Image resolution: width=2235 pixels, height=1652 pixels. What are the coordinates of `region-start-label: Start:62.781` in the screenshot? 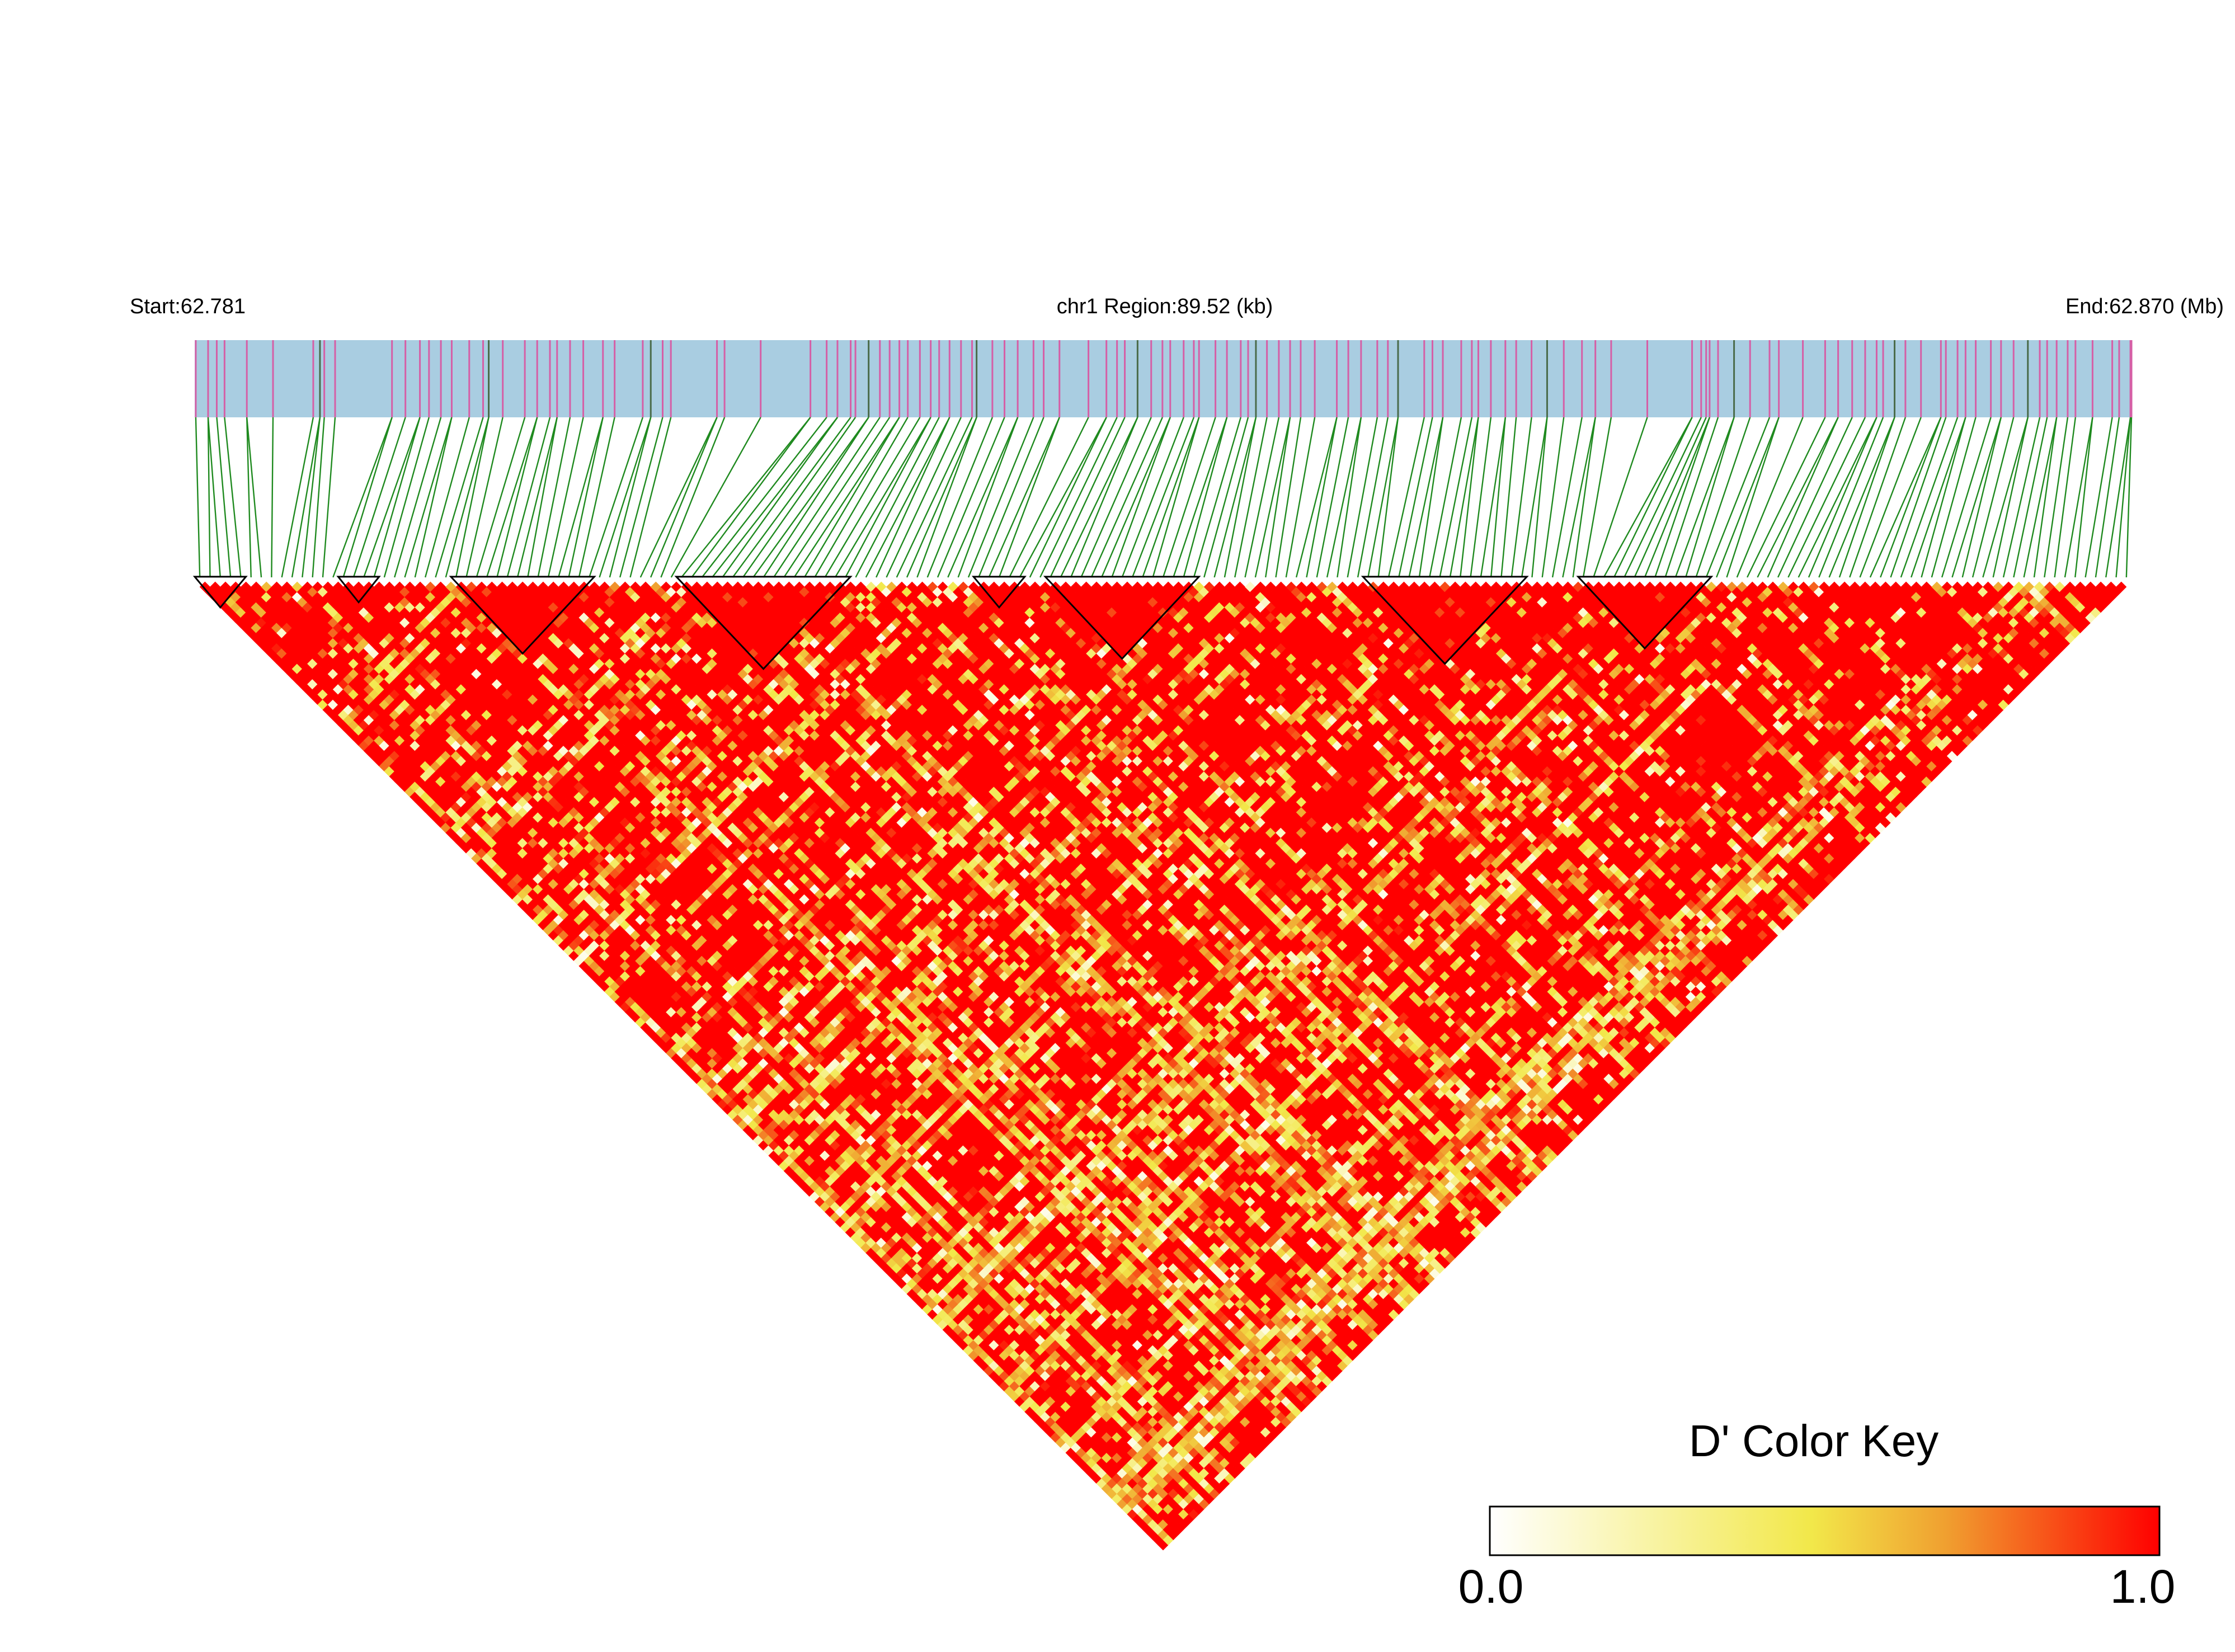 It's located at (188, 306).